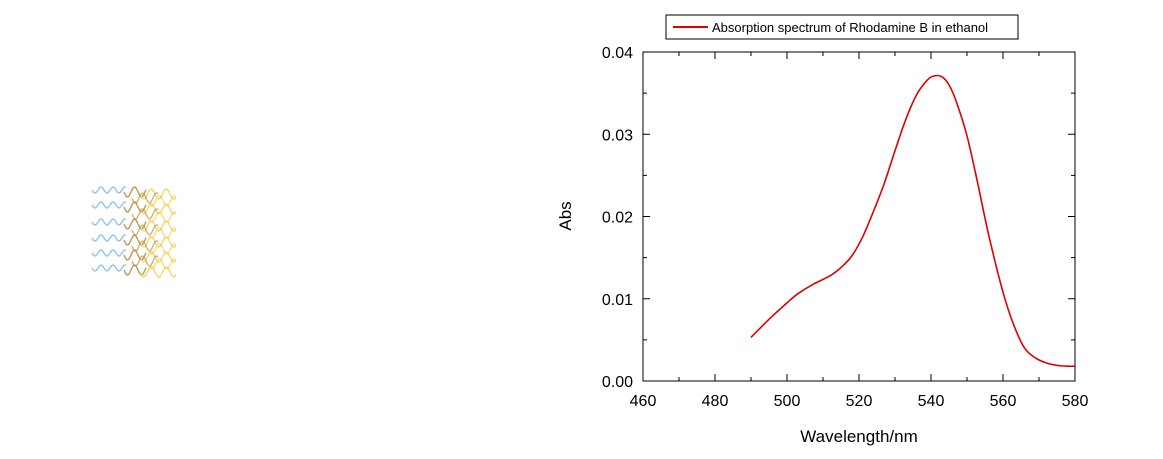 Image resolution: width=1163 pixels, height=459 pixels. What do you see at coordinates (643, 401) in the screenshot?
I see `x-tick-label: 460` at bounding box center [643, 401].